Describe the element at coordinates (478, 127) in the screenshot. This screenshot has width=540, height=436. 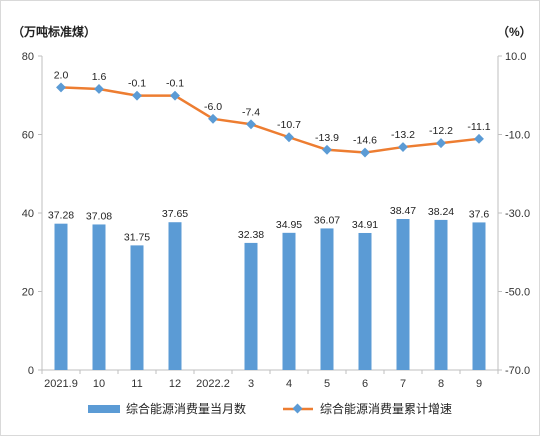
I see `line-value-label: -11.1` at that location.